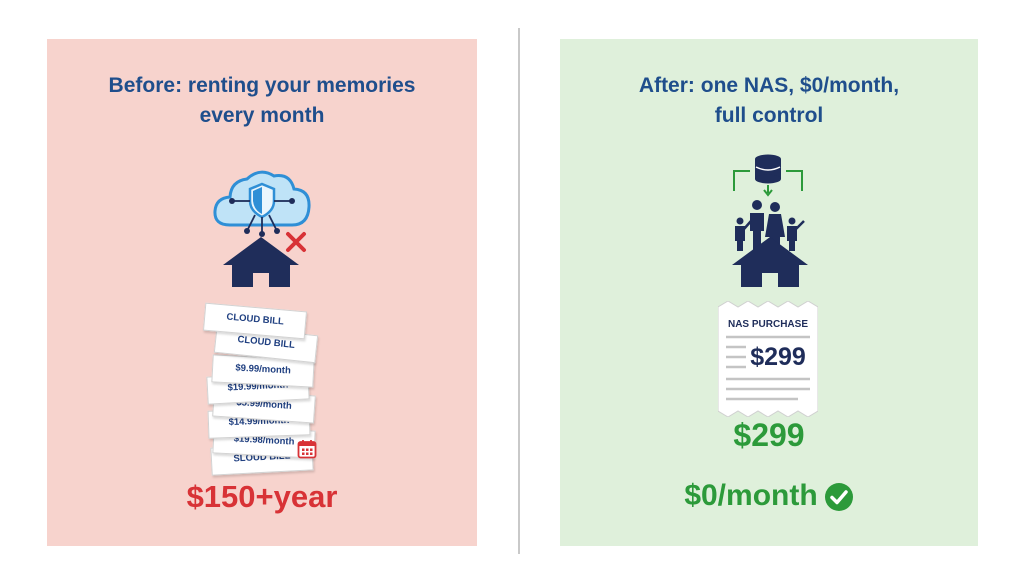 The height and width of the screenshot is (585, 1024). Describe the element at coordinates (769, 435) in the screenshot. I see `after-price: $299` at that location.